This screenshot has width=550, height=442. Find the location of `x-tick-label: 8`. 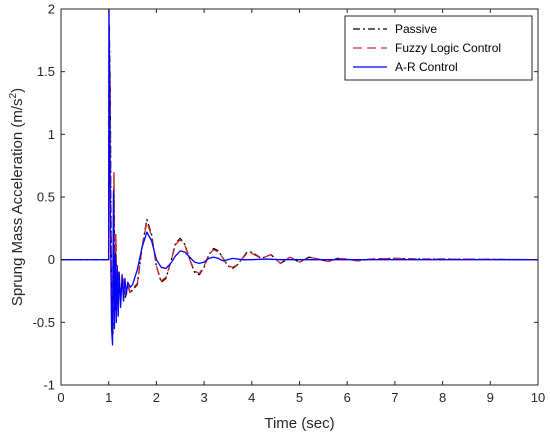

x-tick-label: 8 is located at coordinates (442, 397).